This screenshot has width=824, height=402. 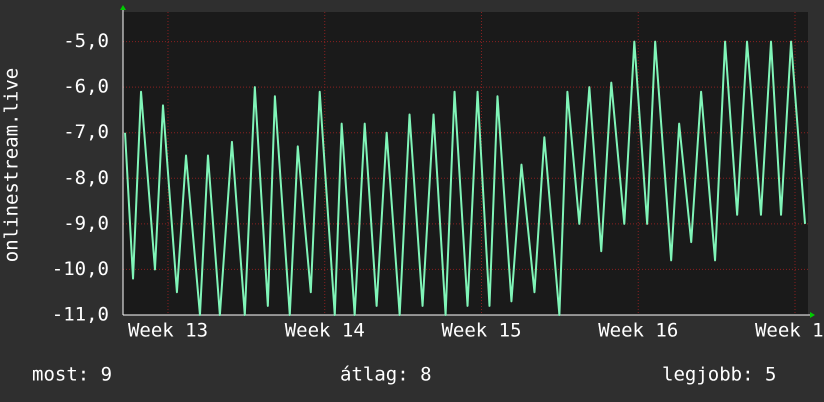 What do you see at coordinates (86, 132) in the screenshot?
I see `y-tick-label: -7,0` at bounding box center [86, 132].